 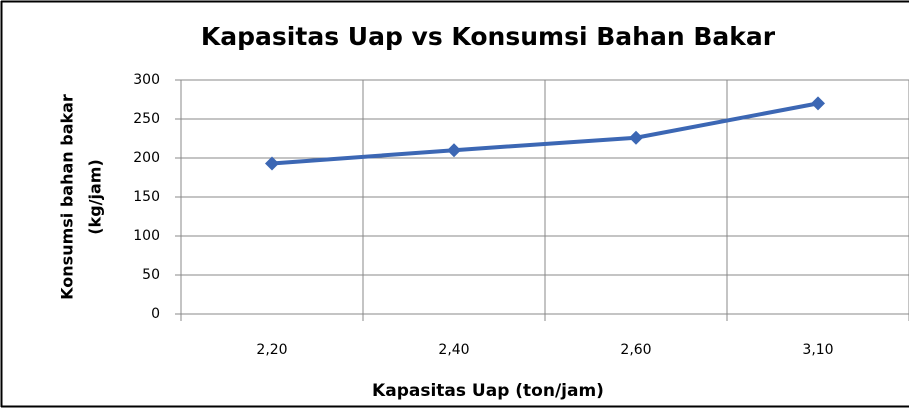 What do you see at coordinates (146, 119) in the screenshot?
I see `y-tick-label: 250` at bounding box center [146, 119].